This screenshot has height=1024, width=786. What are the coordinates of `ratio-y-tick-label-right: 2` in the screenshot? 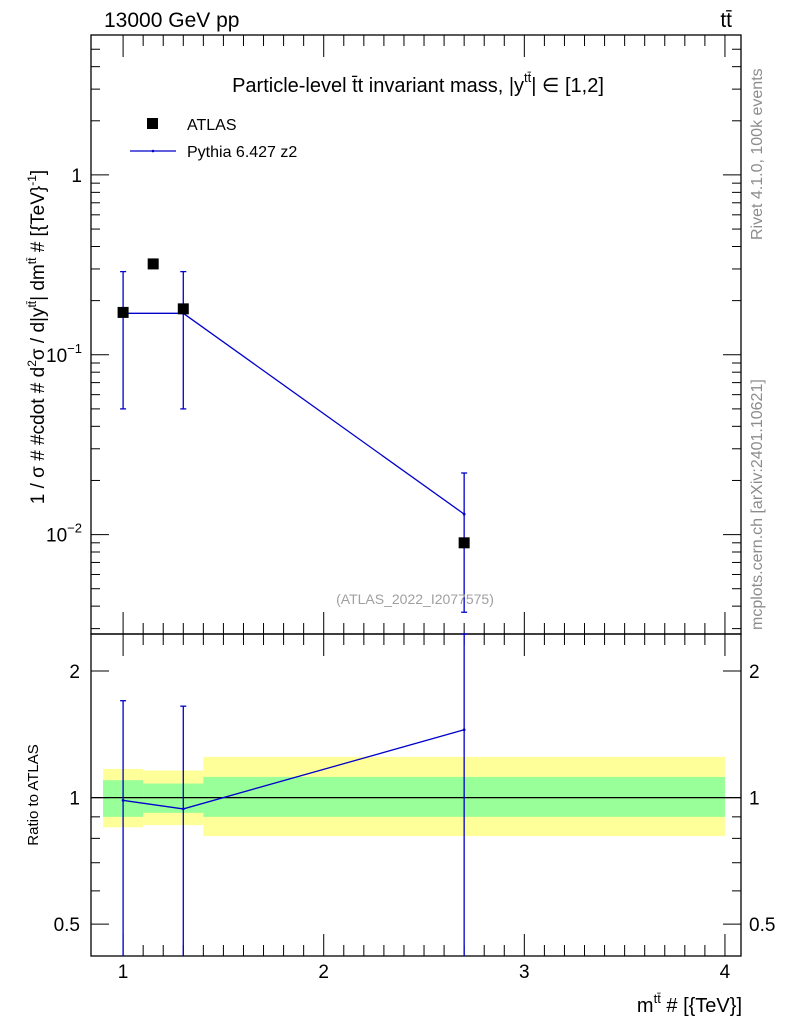 It's located at (754, 672).